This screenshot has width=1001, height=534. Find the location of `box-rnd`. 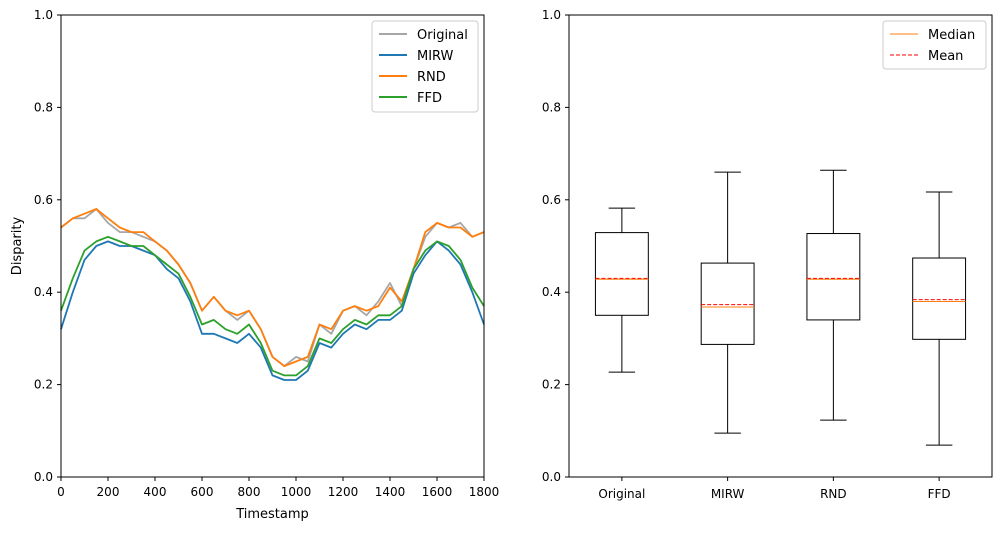

box-rnd is located at coordinates (833, 295).